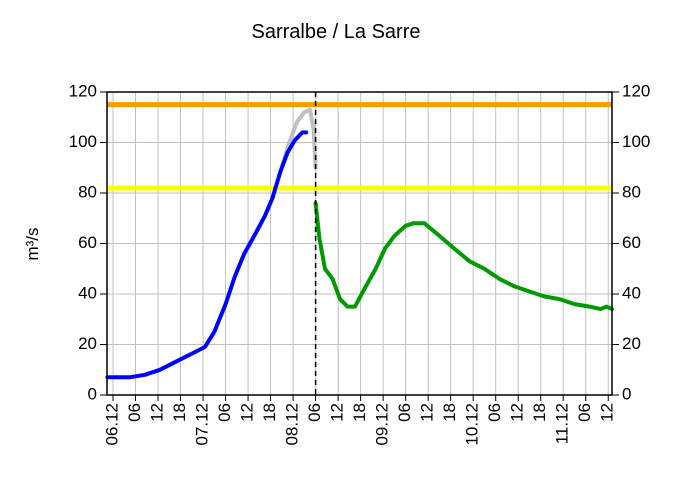 The height and width of the screenshot is (480, 680). What do you see at coordinates (382, 424) in the screenshot?
I see `x-tick-label: 09.12` at bounding box center [382, 424].